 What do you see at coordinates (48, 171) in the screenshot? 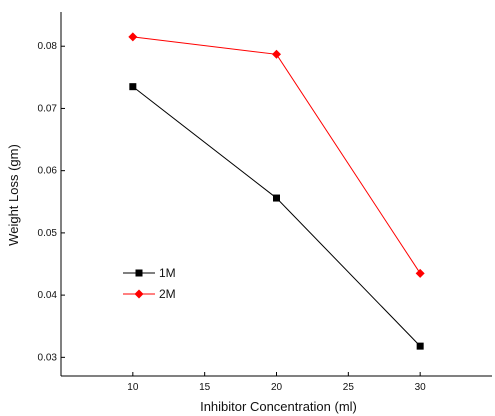
I see `y-tick-label: 0.06` at bounding box center [48, 171].